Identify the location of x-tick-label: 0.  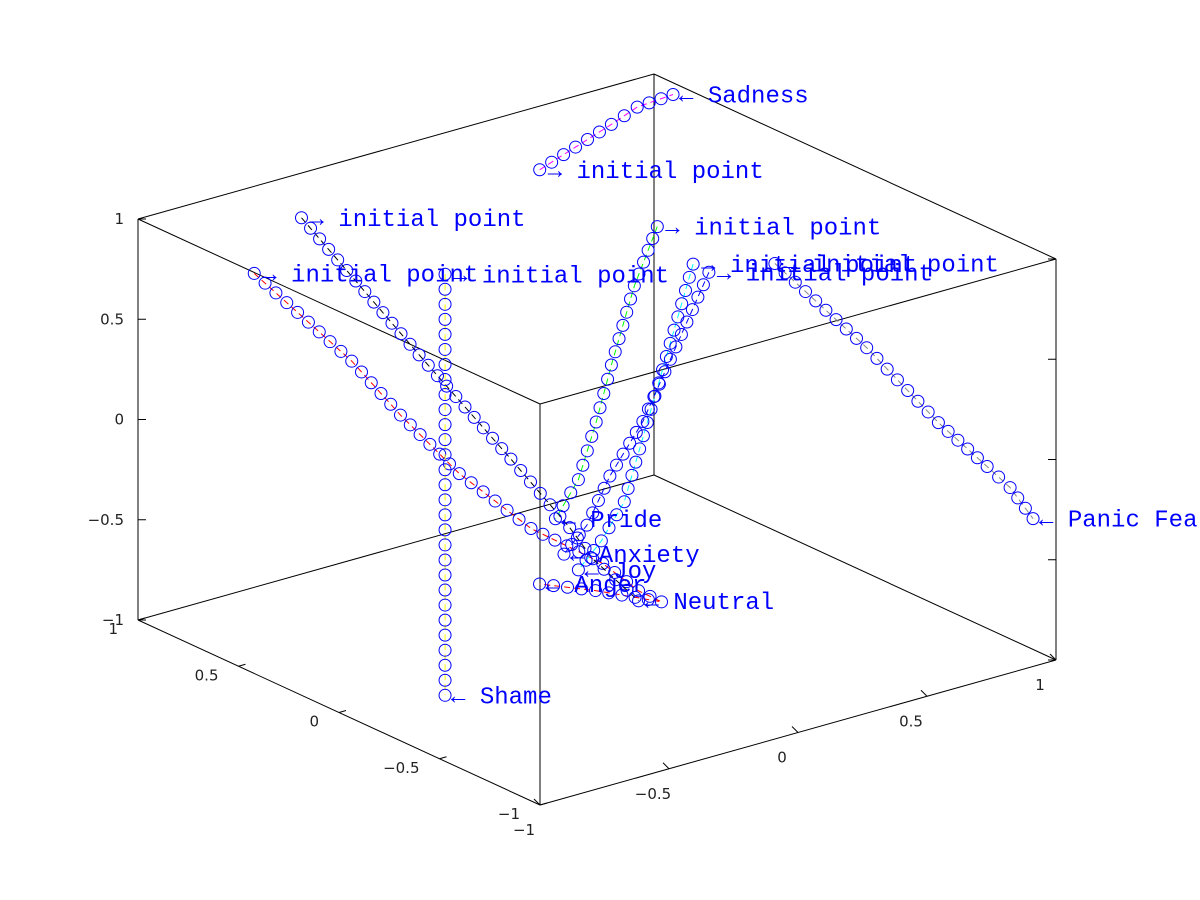
(782, 758).